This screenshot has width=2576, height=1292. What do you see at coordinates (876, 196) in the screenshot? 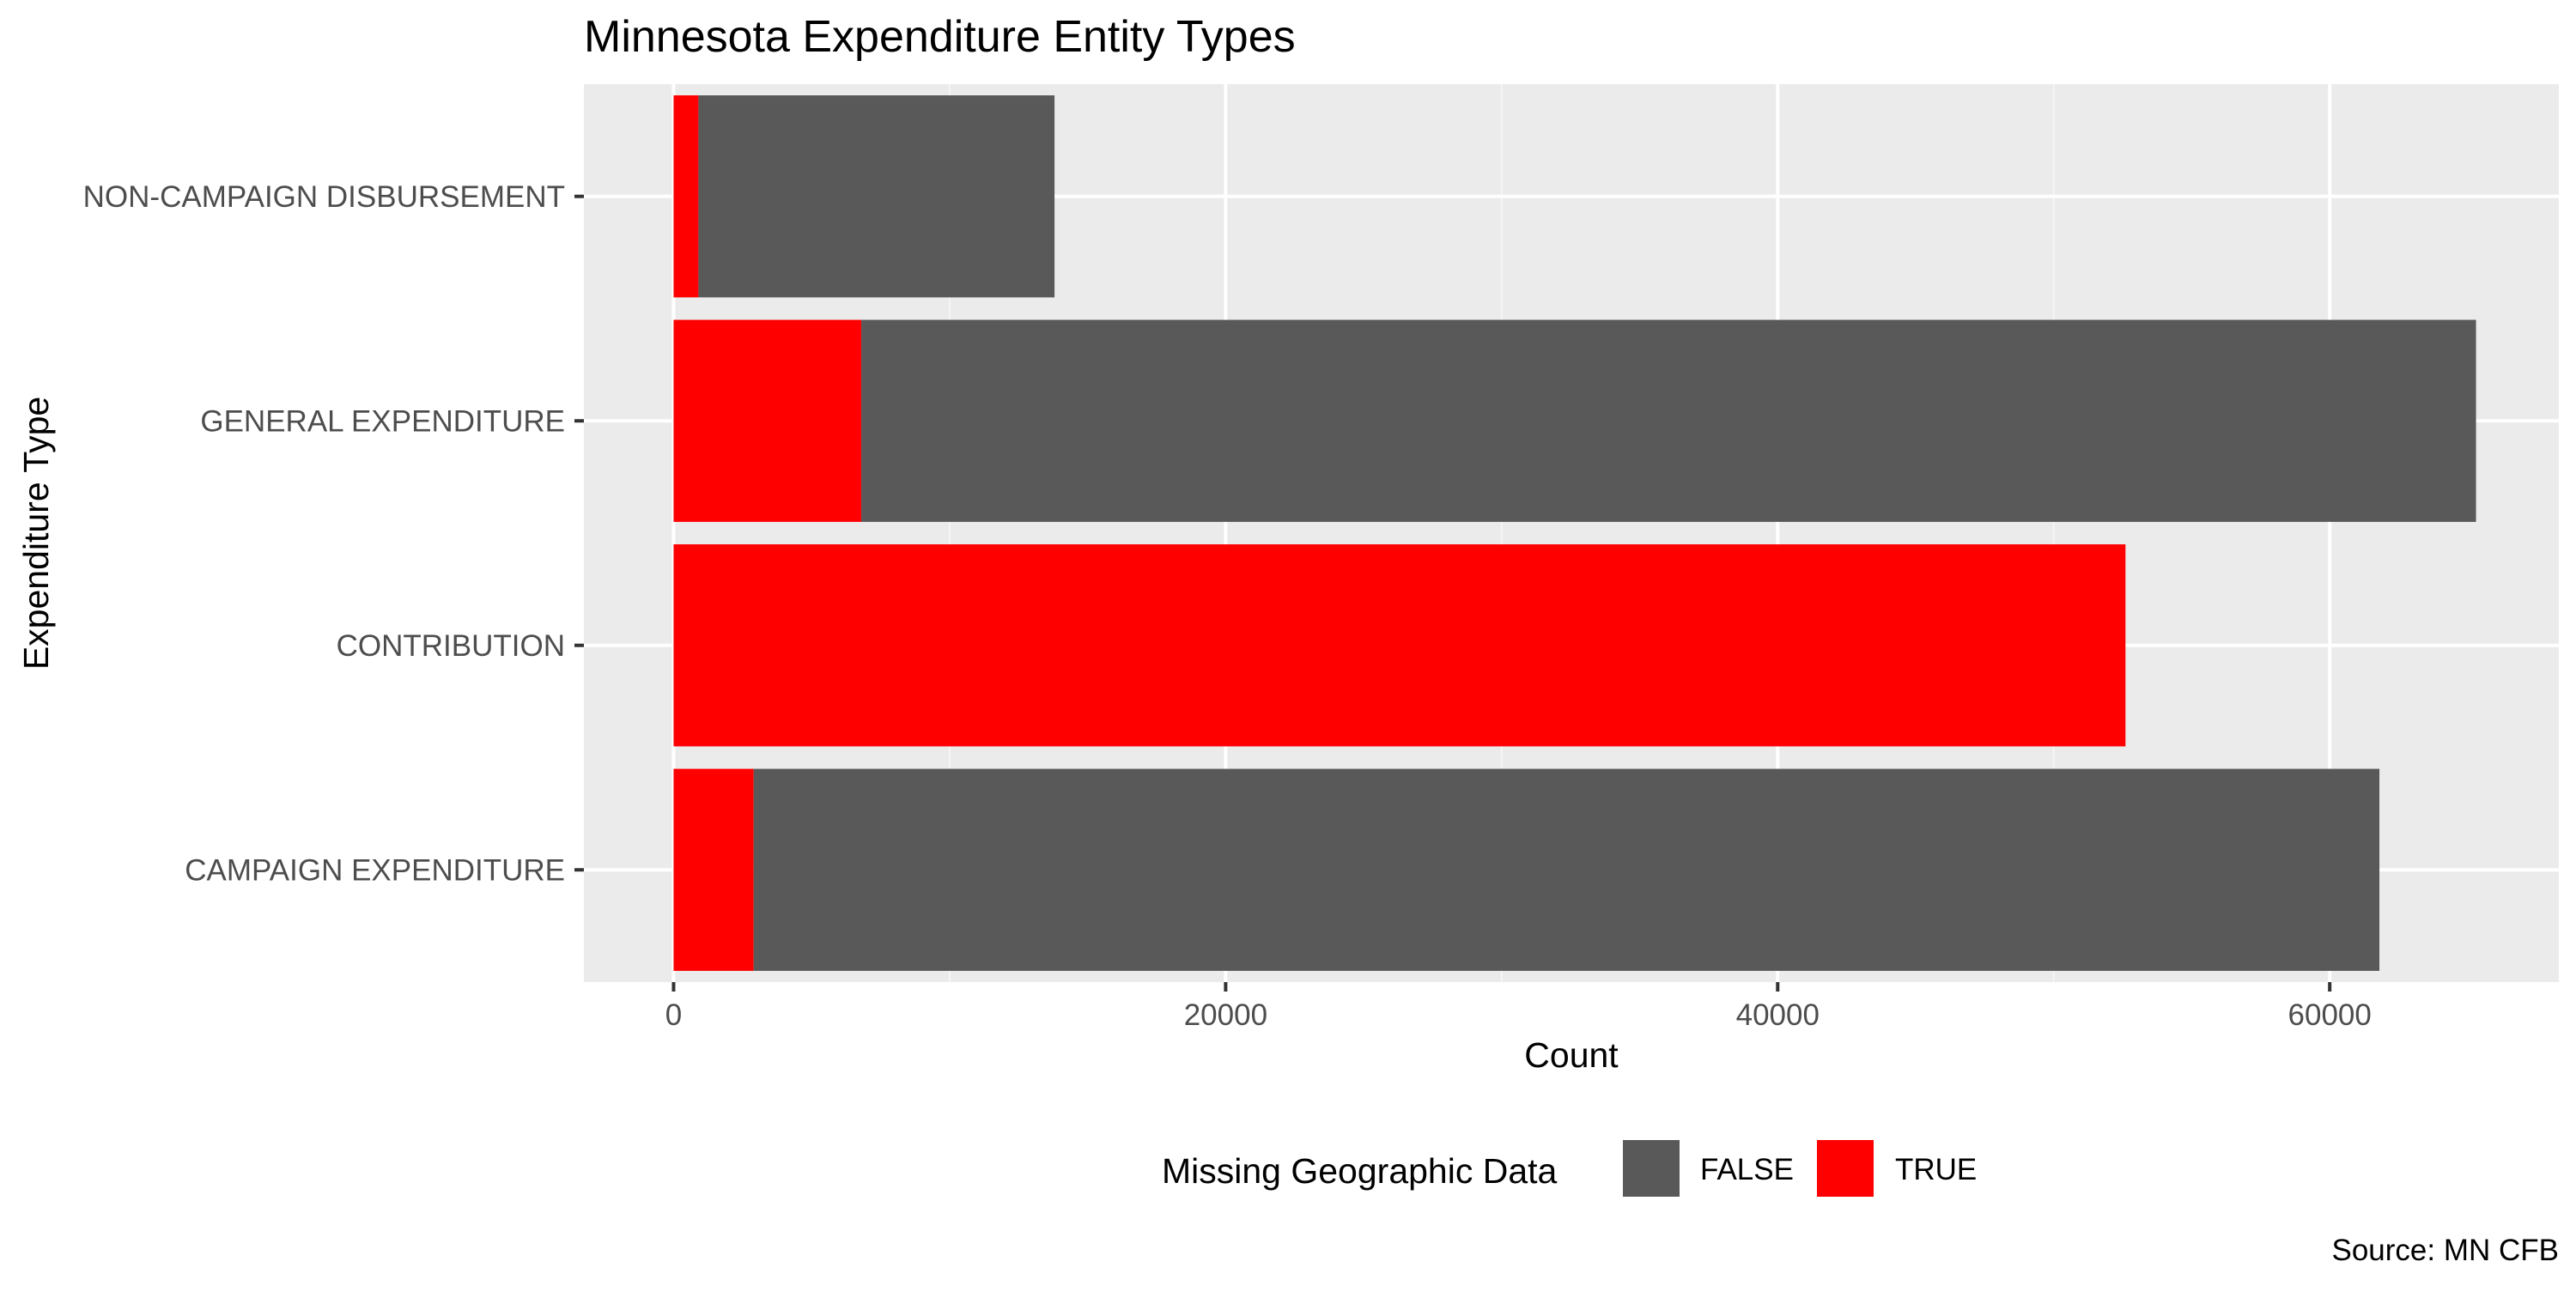
I see `bar-false-non-campaign-disbursement` at bounding box center [876, 196].